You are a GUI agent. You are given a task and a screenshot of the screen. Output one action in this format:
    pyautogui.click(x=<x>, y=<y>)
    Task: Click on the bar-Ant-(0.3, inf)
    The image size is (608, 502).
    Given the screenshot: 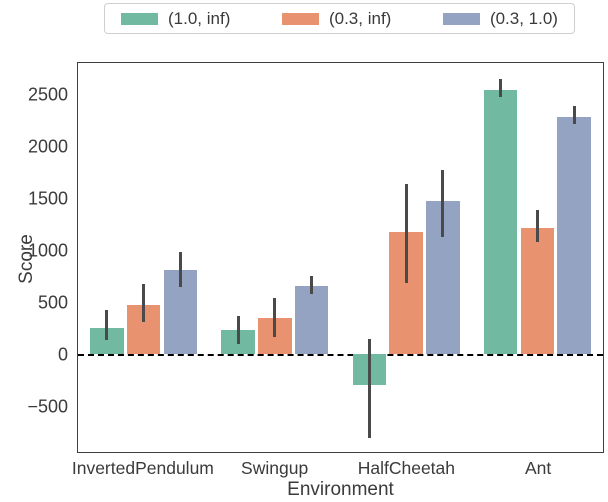 What is the action you would take?
    pyautogui.click(x=537, y=290)
    